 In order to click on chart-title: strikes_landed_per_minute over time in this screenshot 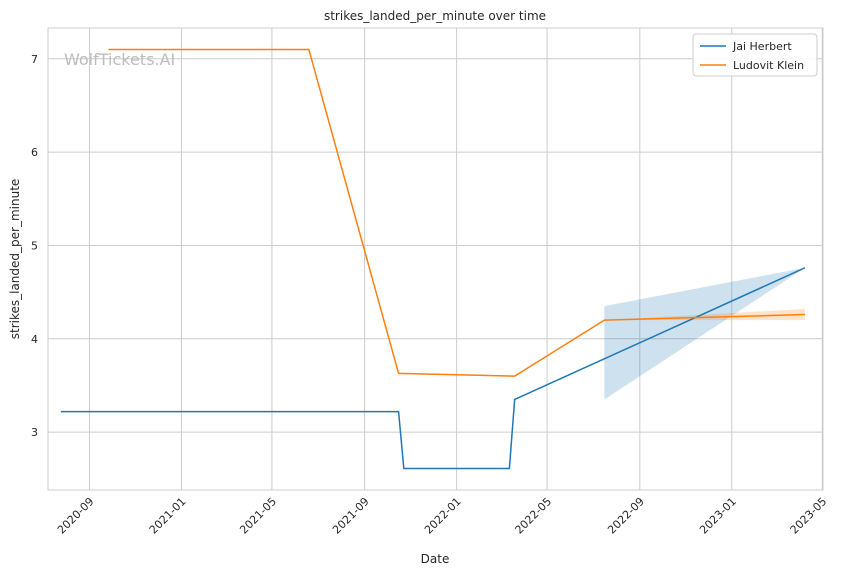, I will do `click(435, 16)`.